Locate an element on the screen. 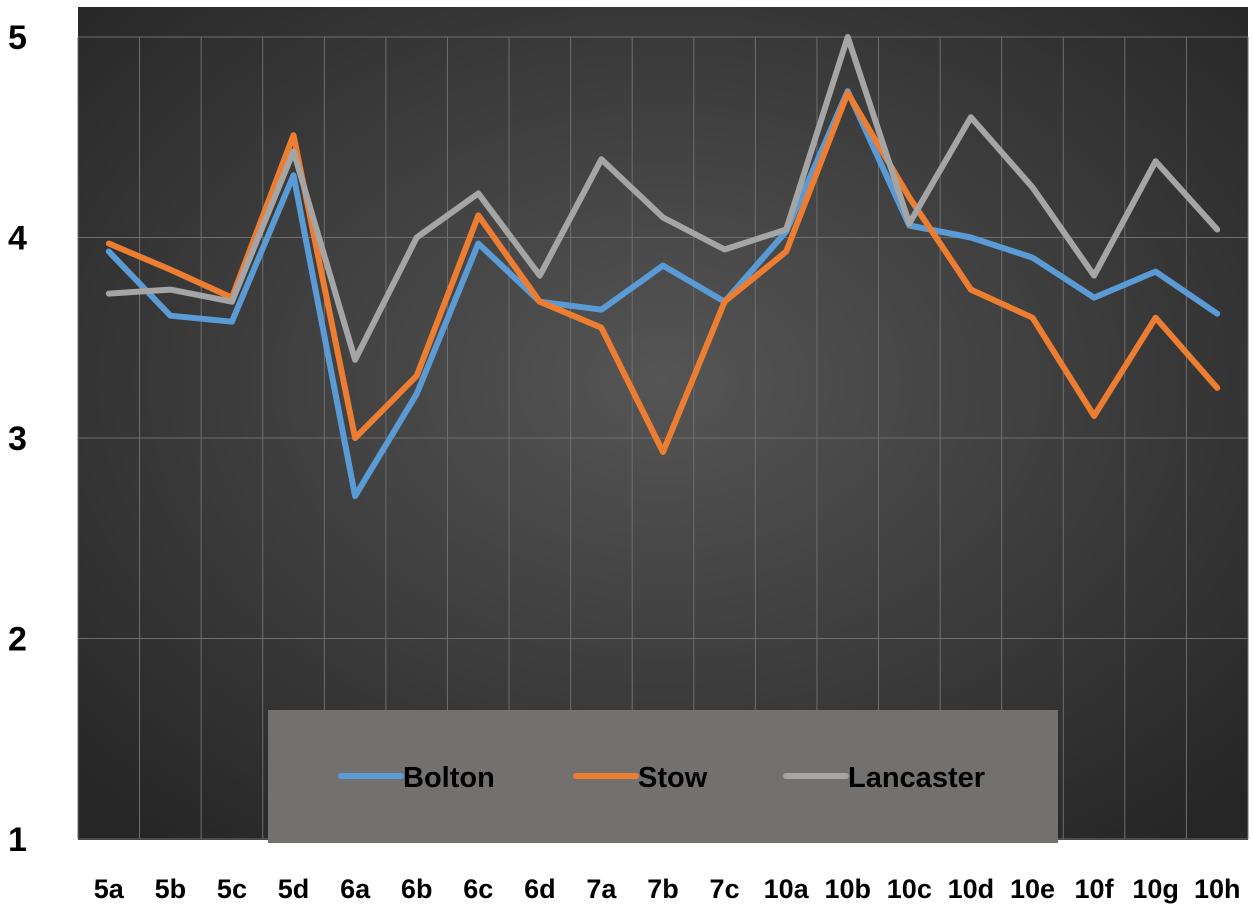  x-tick-label: 6c is located at coordinates (478, 889).